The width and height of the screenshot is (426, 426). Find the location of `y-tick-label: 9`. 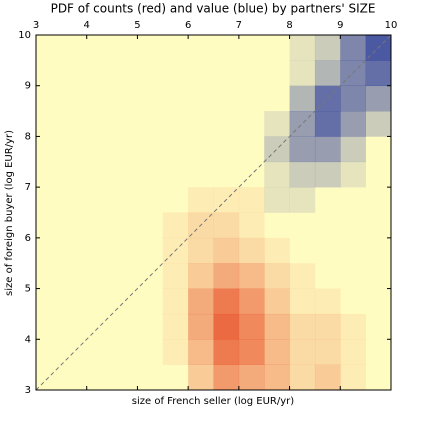

y-tick-label: 9 is located at coordinates (28, 86).